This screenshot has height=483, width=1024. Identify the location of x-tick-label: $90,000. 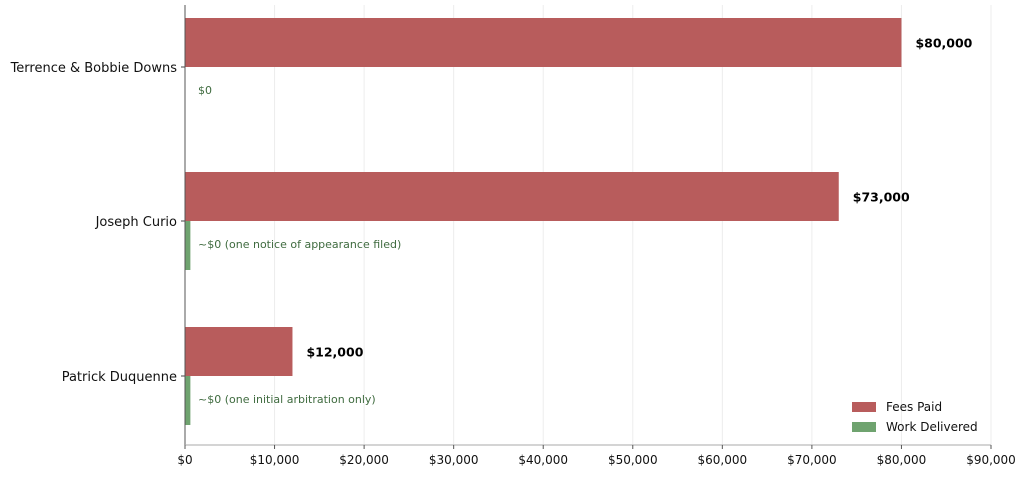
(991, 460).